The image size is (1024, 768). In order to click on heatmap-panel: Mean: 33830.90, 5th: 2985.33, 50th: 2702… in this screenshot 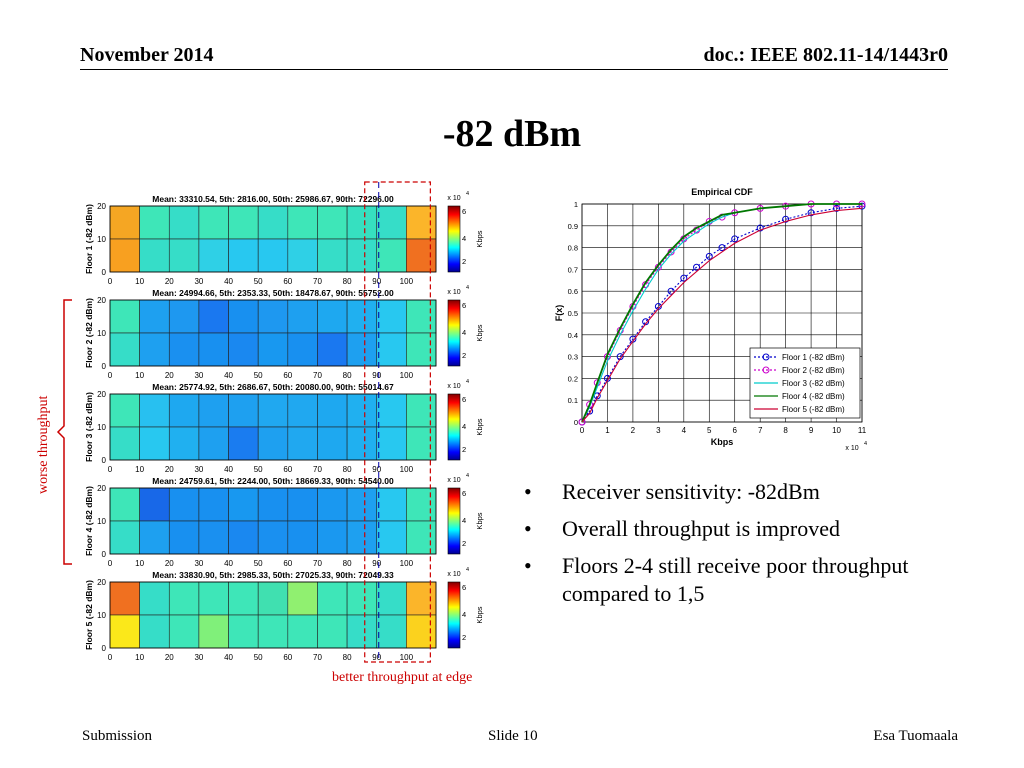, I will do `click(284, 614)`.